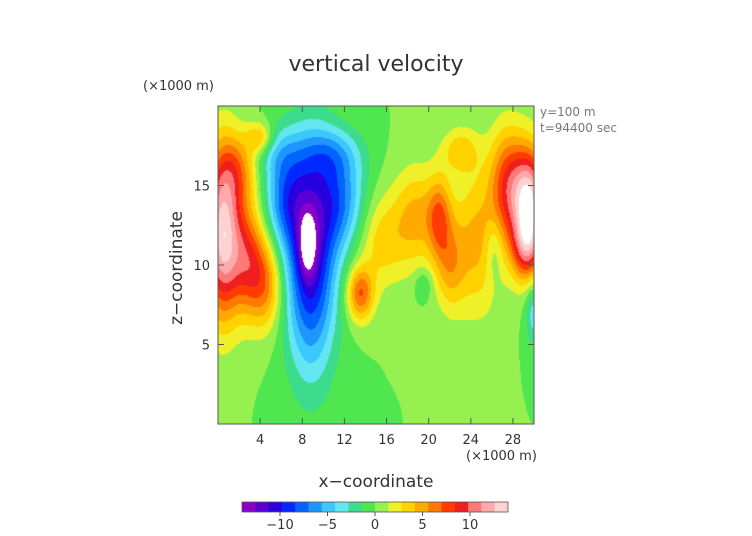 The height and width of the screenshot is (536, 752). I want to click on annotation-y-position: y=100 m, so click(568, 112).